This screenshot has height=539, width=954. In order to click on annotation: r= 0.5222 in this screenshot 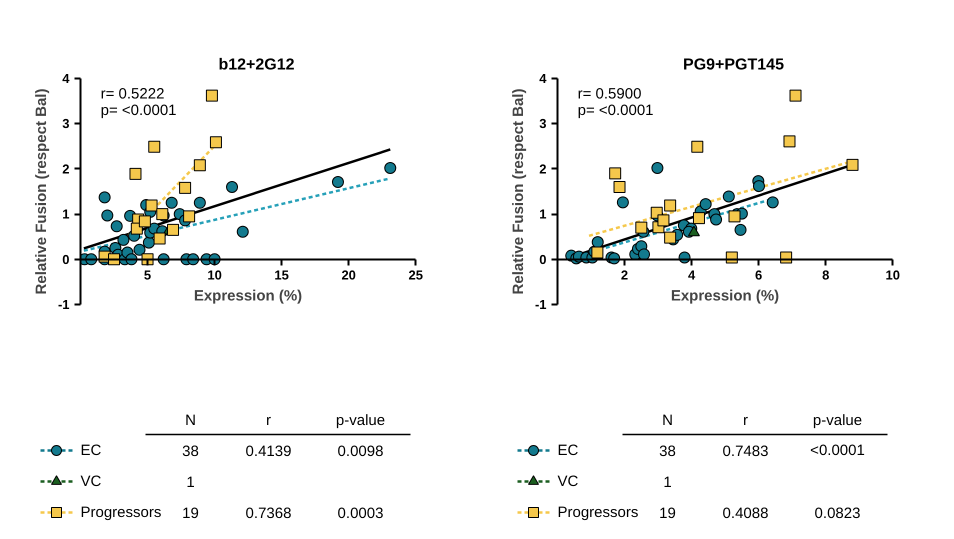, I will do `click(132, 93)`.